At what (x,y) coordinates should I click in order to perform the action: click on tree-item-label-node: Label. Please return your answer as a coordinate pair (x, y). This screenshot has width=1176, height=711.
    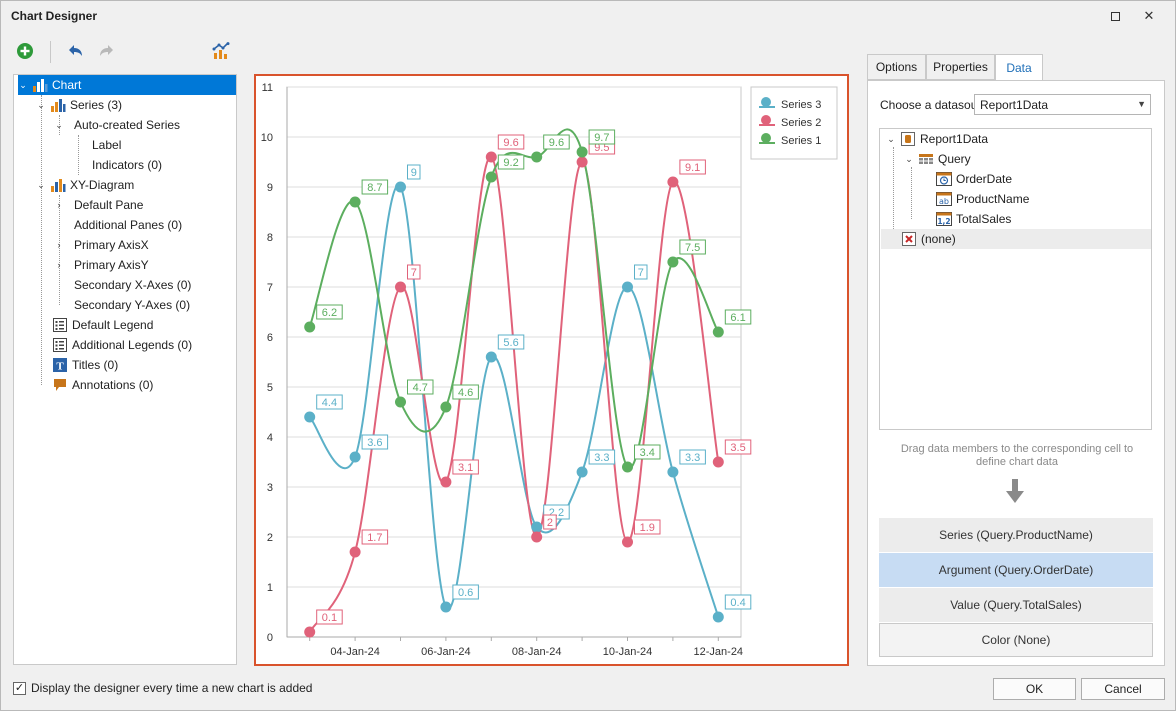
    Looking at the image, I should click on (106, 145).